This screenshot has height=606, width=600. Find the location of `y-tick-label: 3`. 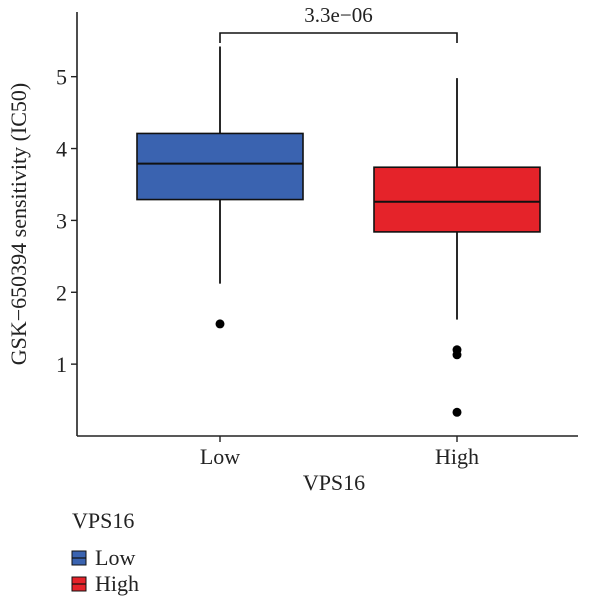

y-tick-label: 3 is located at coordinates (61, 220).